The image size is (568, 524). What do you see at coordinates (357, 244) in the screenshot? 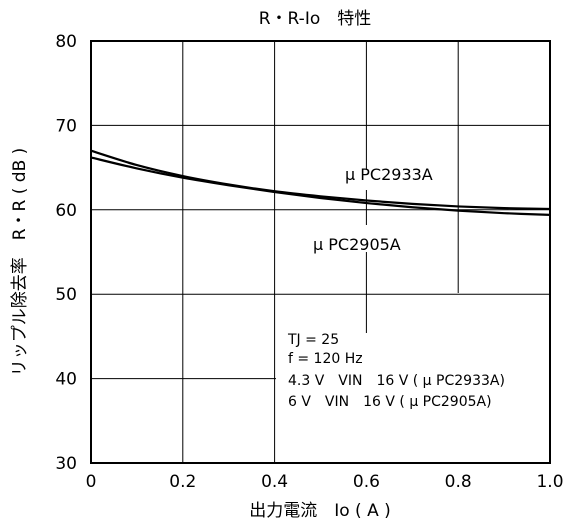
I see `series-label-pc2905a: μ PC2905A` at bounding box center [357, 244].